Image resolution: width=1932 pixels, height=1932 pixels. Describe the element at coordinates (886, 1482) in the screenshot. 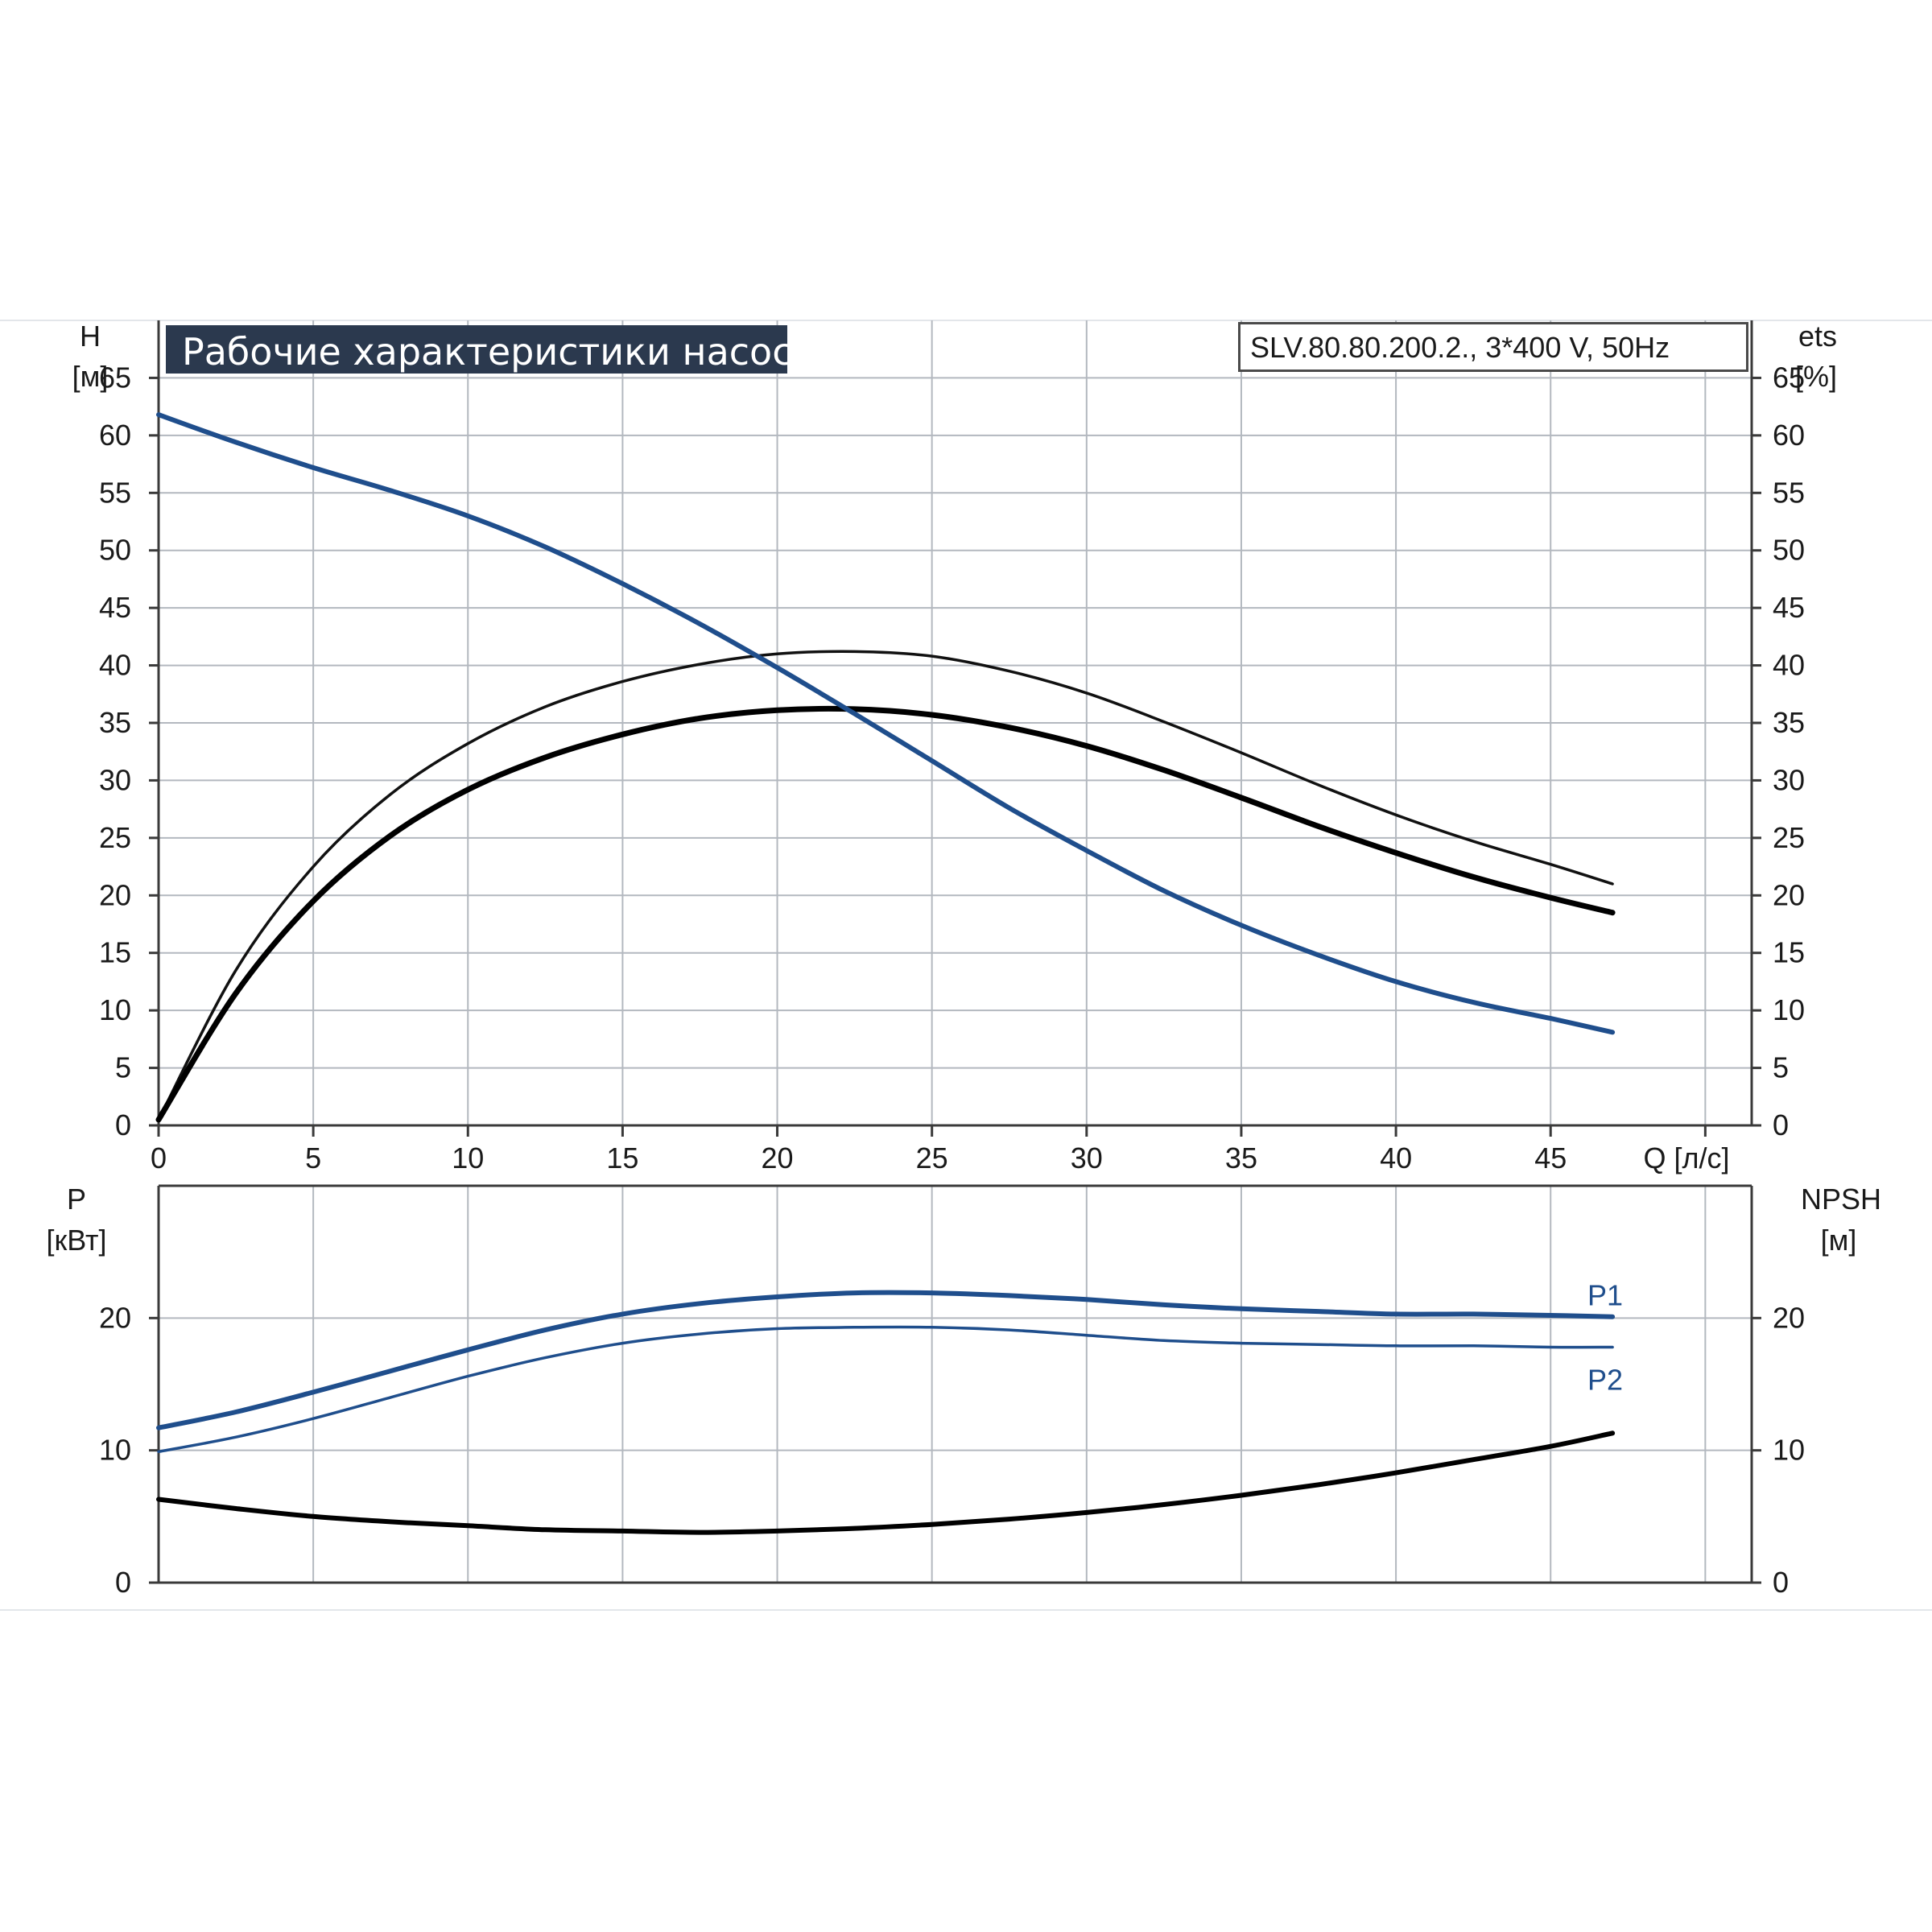

I see `npsh-curve` at that location.